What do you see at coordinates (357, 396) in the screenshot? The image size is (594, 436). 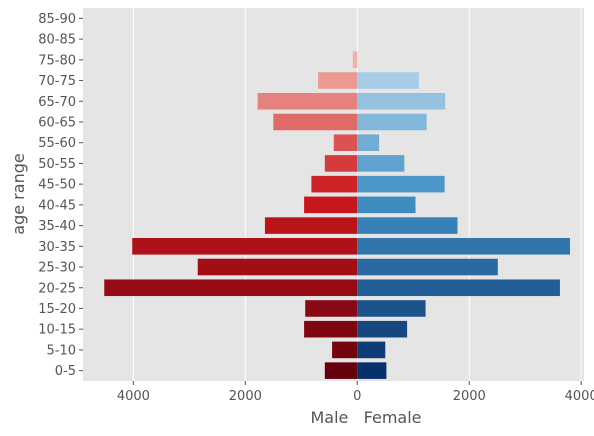 I see `x-tick-label: 0` at bounding box center [357, 396].